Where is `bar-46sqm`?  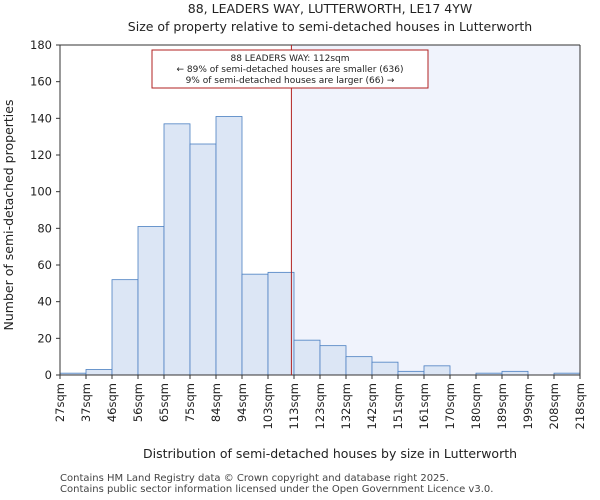 bar-46sqm is located at coordinates (125, 327).